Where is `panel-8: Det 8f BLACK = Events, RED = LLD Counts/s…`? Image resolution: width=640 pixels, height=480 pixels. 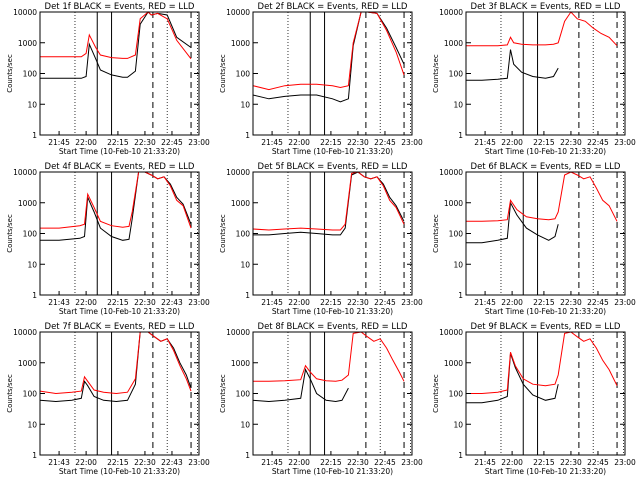
panel-8: Det 8f BLACK = Events, RED = LLD Counts/s… is located at coordinates (321, 399).